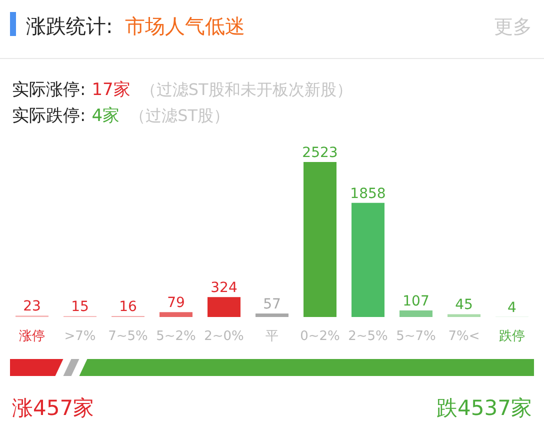  I want to click on data-label: 57, so click(272, 304).